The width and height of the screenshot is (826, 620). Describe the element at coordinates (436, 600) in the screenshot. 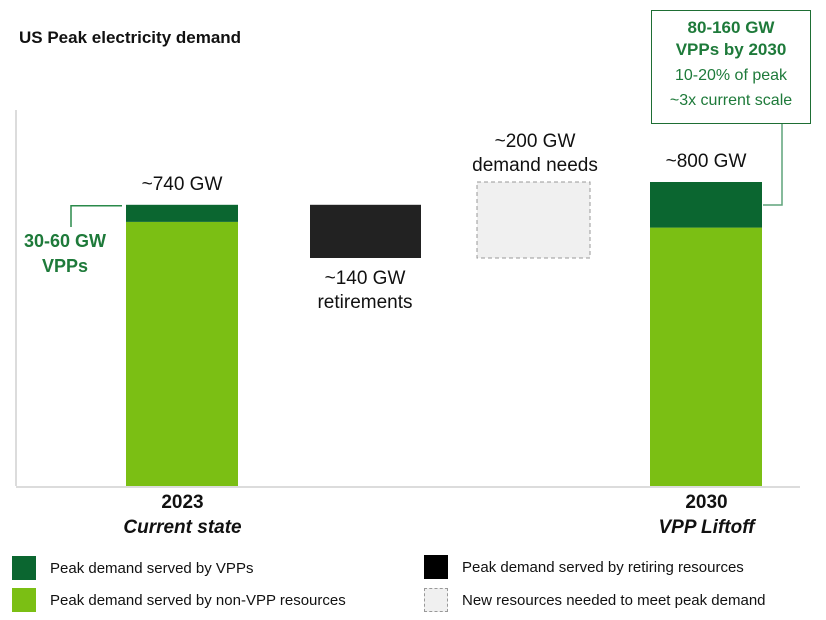

I see `legend-swatch-new` at that location.